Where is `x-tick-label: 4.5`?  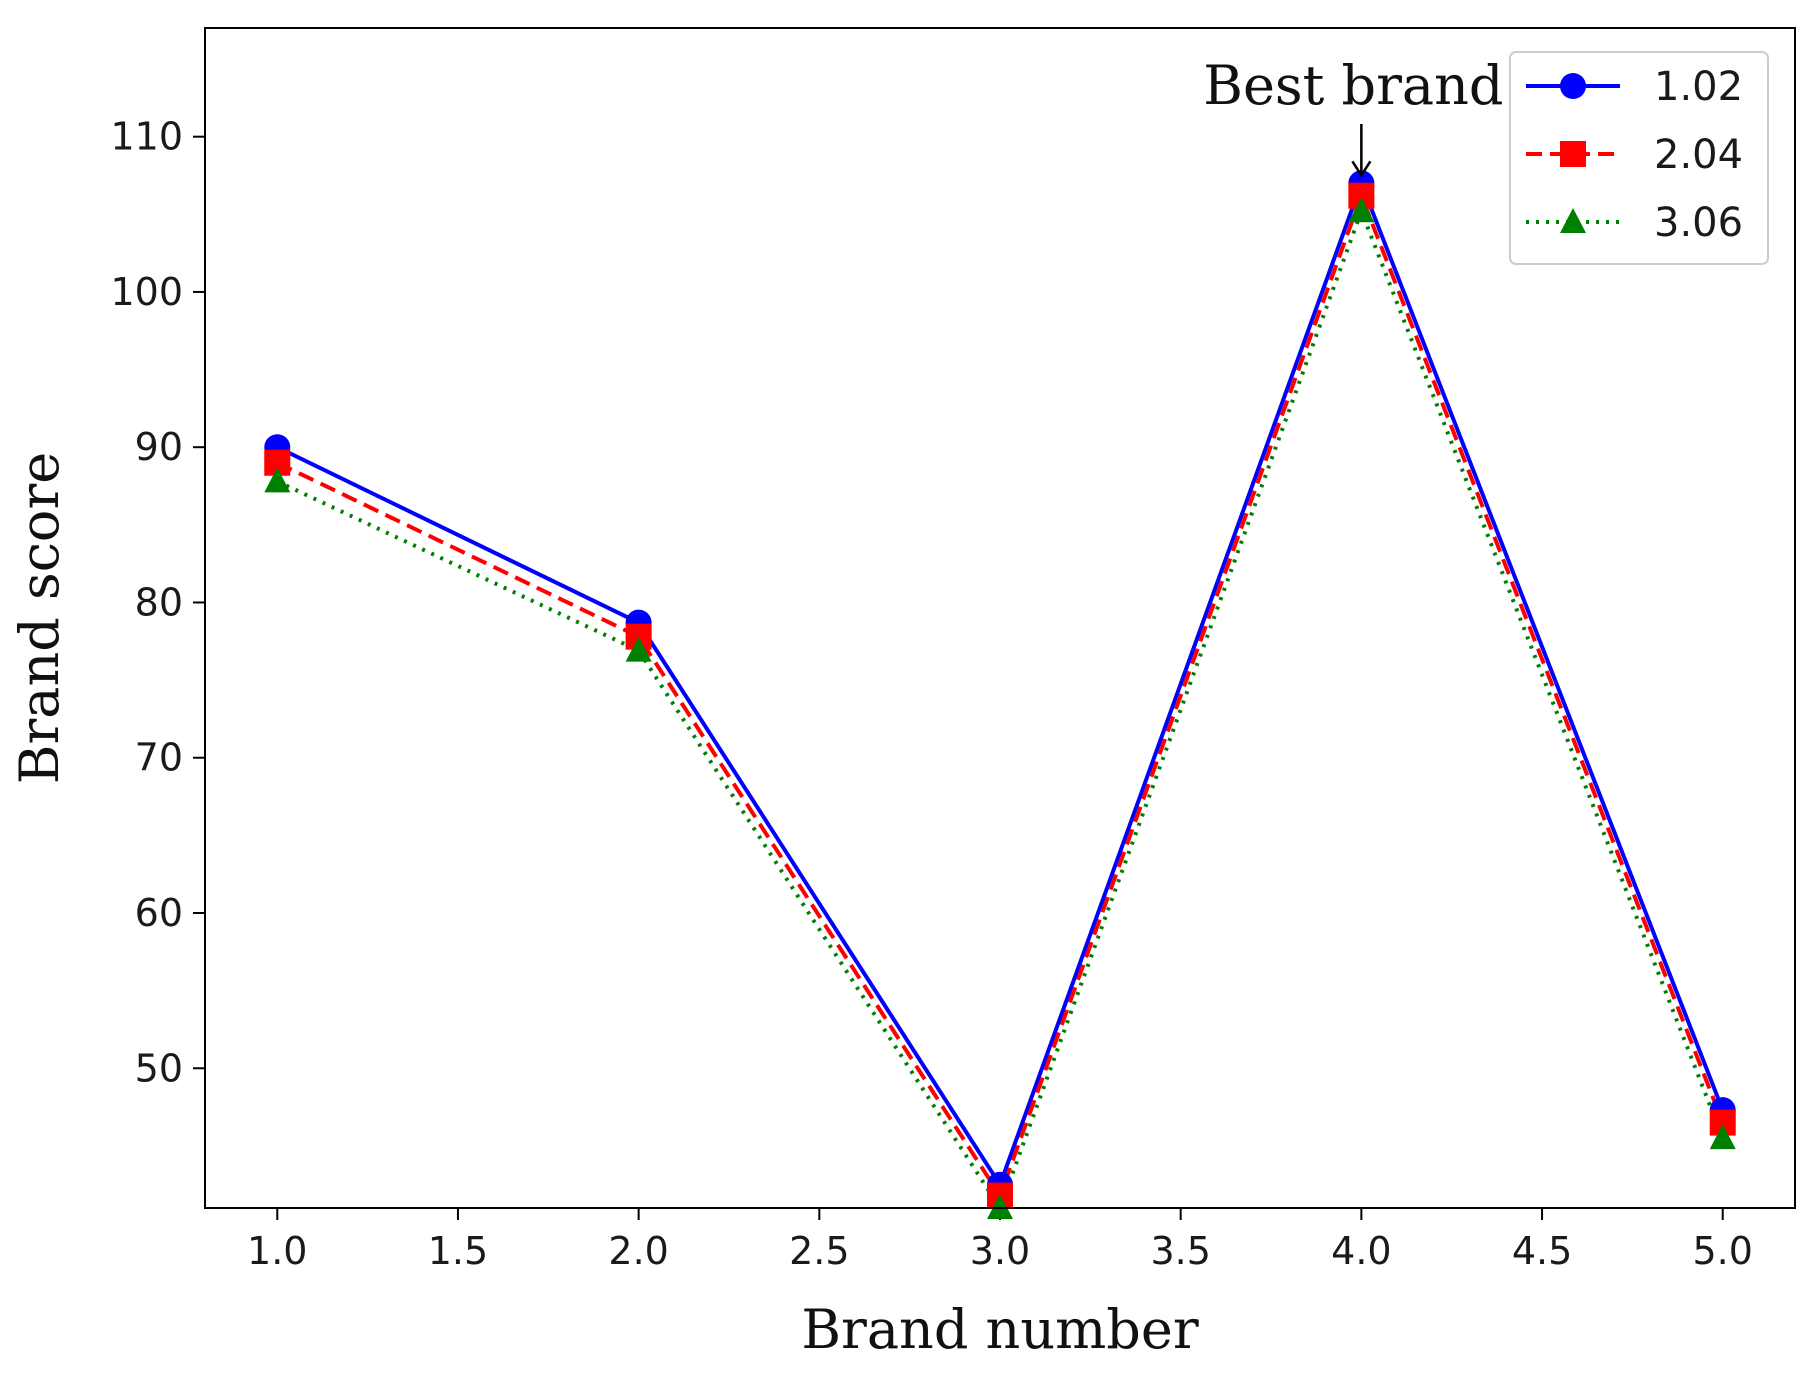
x-tick-label: 4.5 is located at coordinates (1542, 1251).